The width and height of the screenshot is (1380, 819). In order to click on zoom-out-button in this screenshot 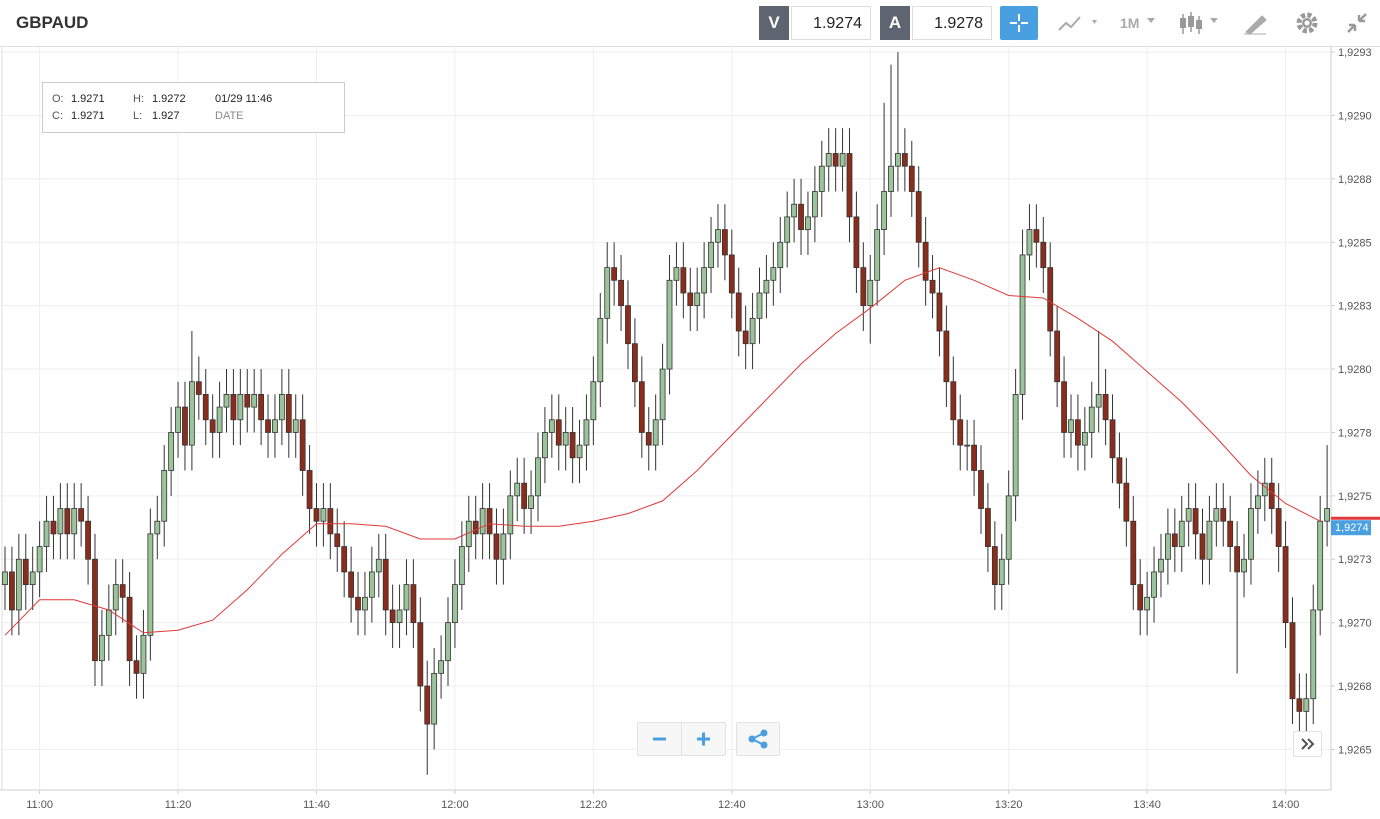, I will do `click(659, 739)`.